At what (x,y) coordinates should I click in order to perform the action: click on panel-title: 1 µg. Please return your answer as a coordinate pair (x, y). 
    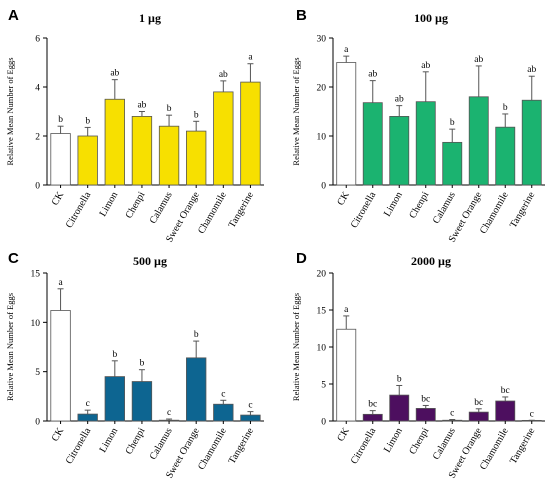
    Looking at the image, I should click on (150, 18).